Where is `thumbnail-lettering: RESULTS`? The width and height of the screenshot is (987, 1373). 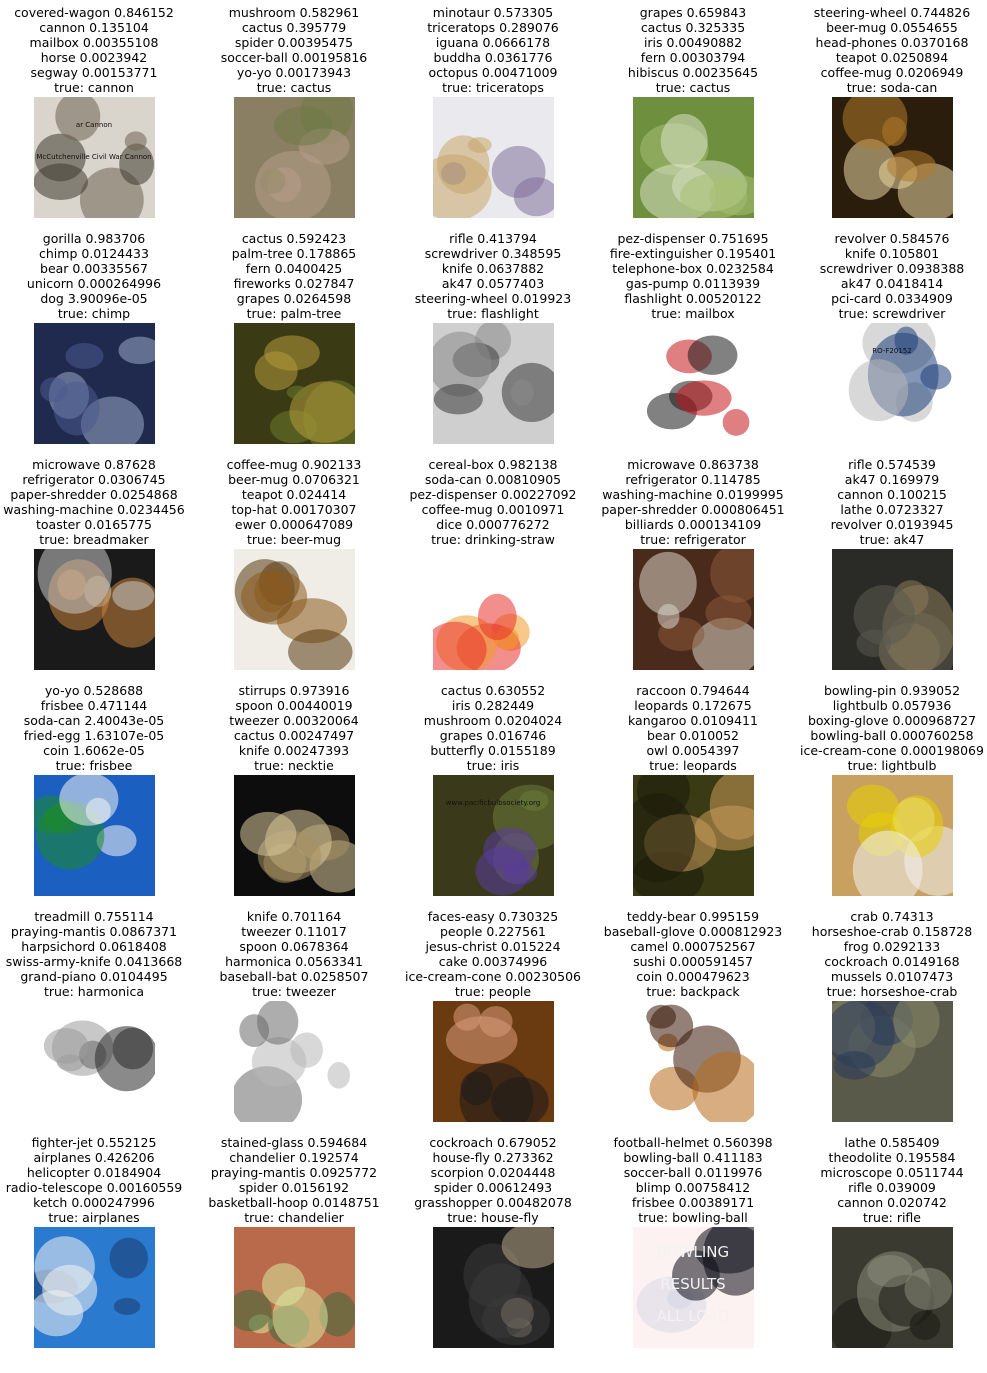
thumbnail-lettering: RESULTS is located at coordinates (692, 1284).